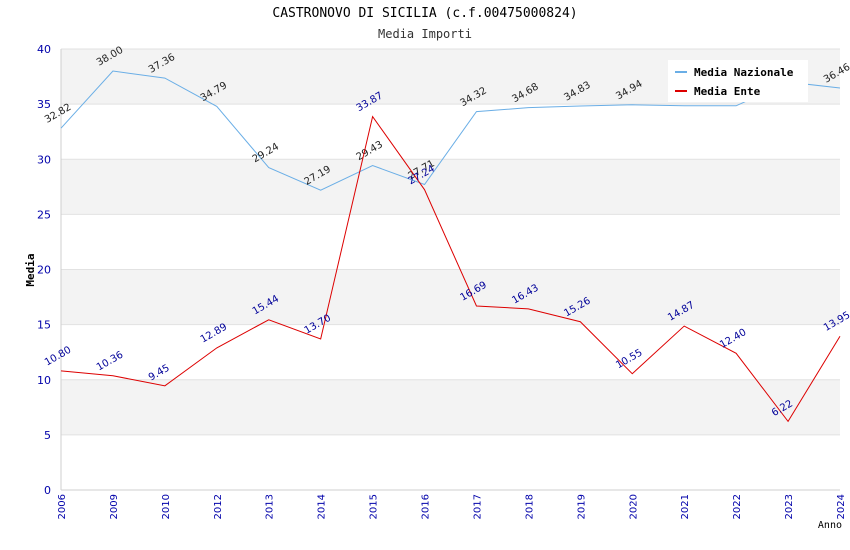 The width and height of the screenshot is (850, 550). I want to click on x-tick-label: 2017, so click(477, 506).